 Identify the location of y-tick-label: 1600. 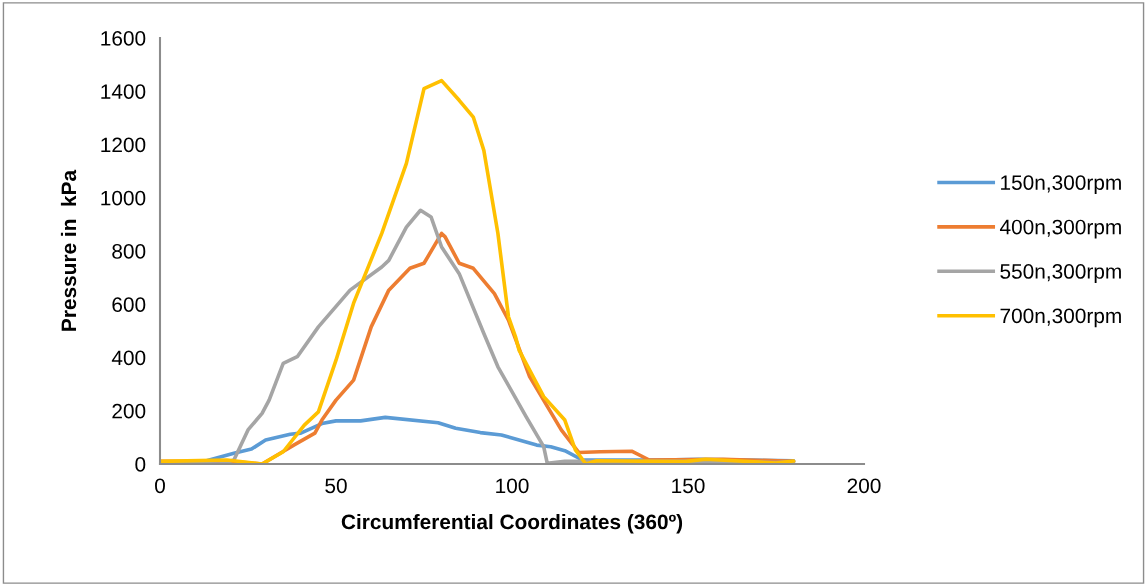
(123, 38).